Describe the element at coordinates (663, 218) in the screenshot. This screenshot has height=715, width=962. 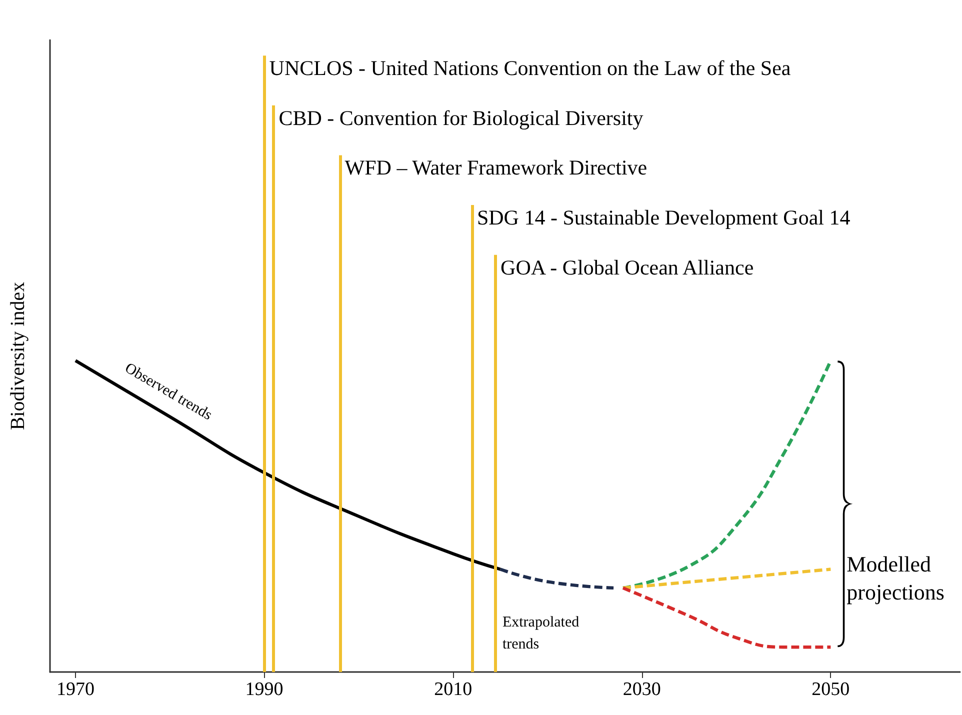
I see `ref-line-label: SDG 14 - Sustainable Development Goal 14` at that location.